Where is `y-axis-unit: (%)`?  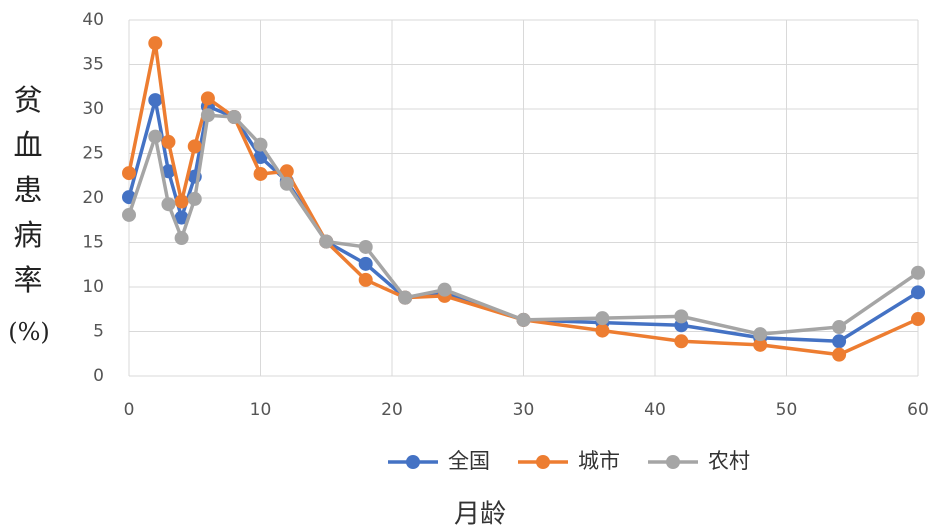 y-axis-unit: (%) is located at coordinates (29, 332).